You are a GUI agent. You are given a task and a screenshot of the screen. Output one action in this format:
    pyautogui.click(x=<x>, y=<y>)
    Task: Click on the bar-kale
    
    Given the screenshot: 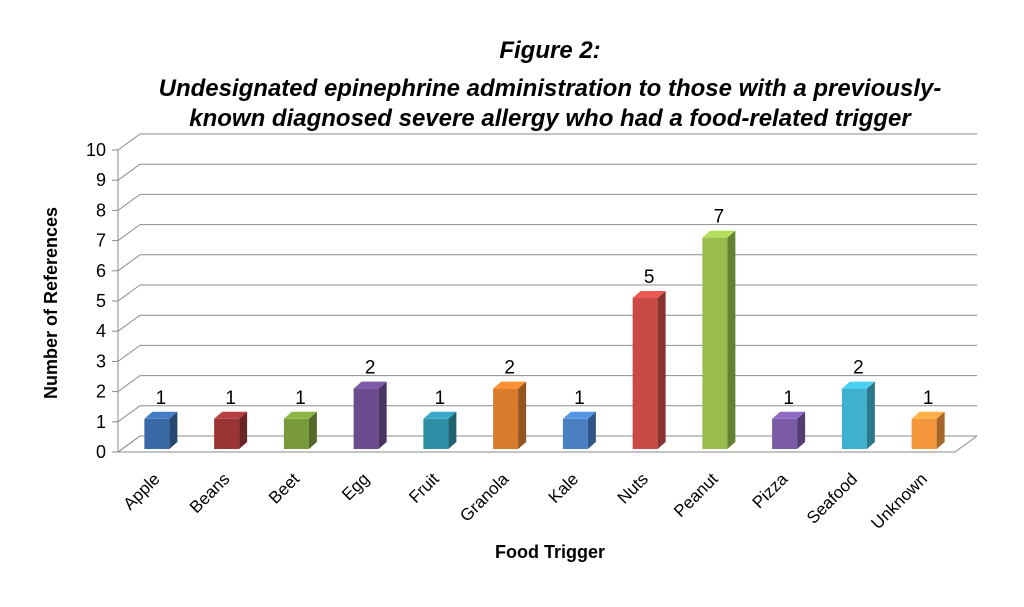 What is the action you would take?
    pyautogui.click(x=579, y=430)
    